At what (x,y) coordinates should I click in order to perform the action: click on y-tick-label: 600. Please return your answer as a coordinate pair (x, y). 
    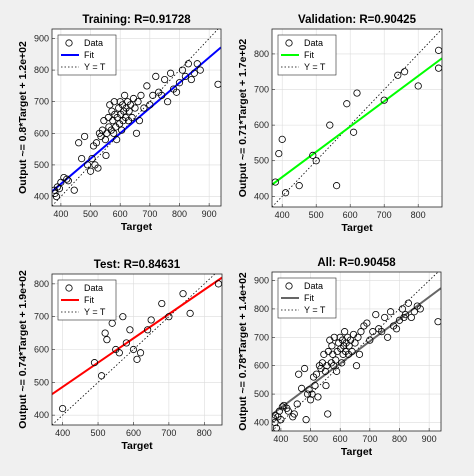
    Looking at the image, I should click on (261, 366).